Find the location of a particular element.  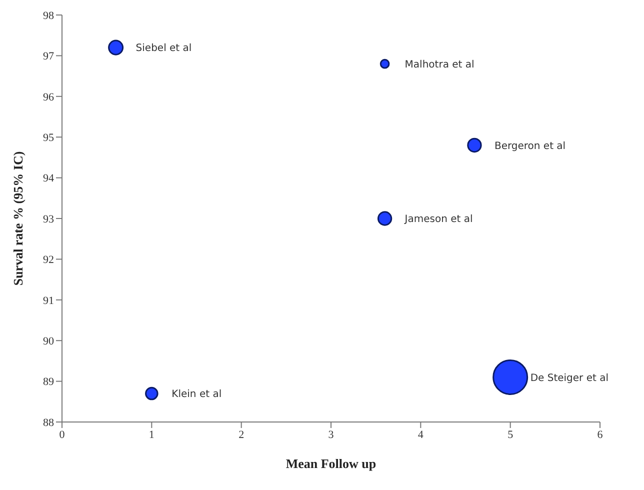

annotation: Bergeron et al is located at coordinates (530, 146).